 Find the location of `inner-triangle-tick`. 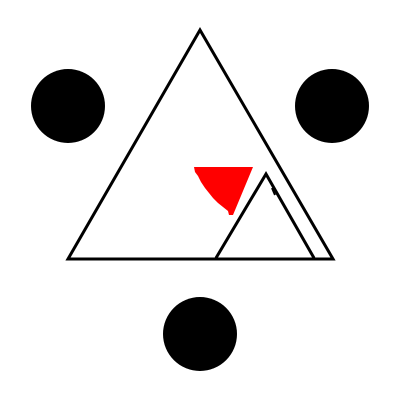

inner-triangle-tick is located at coordinates (273, 191).